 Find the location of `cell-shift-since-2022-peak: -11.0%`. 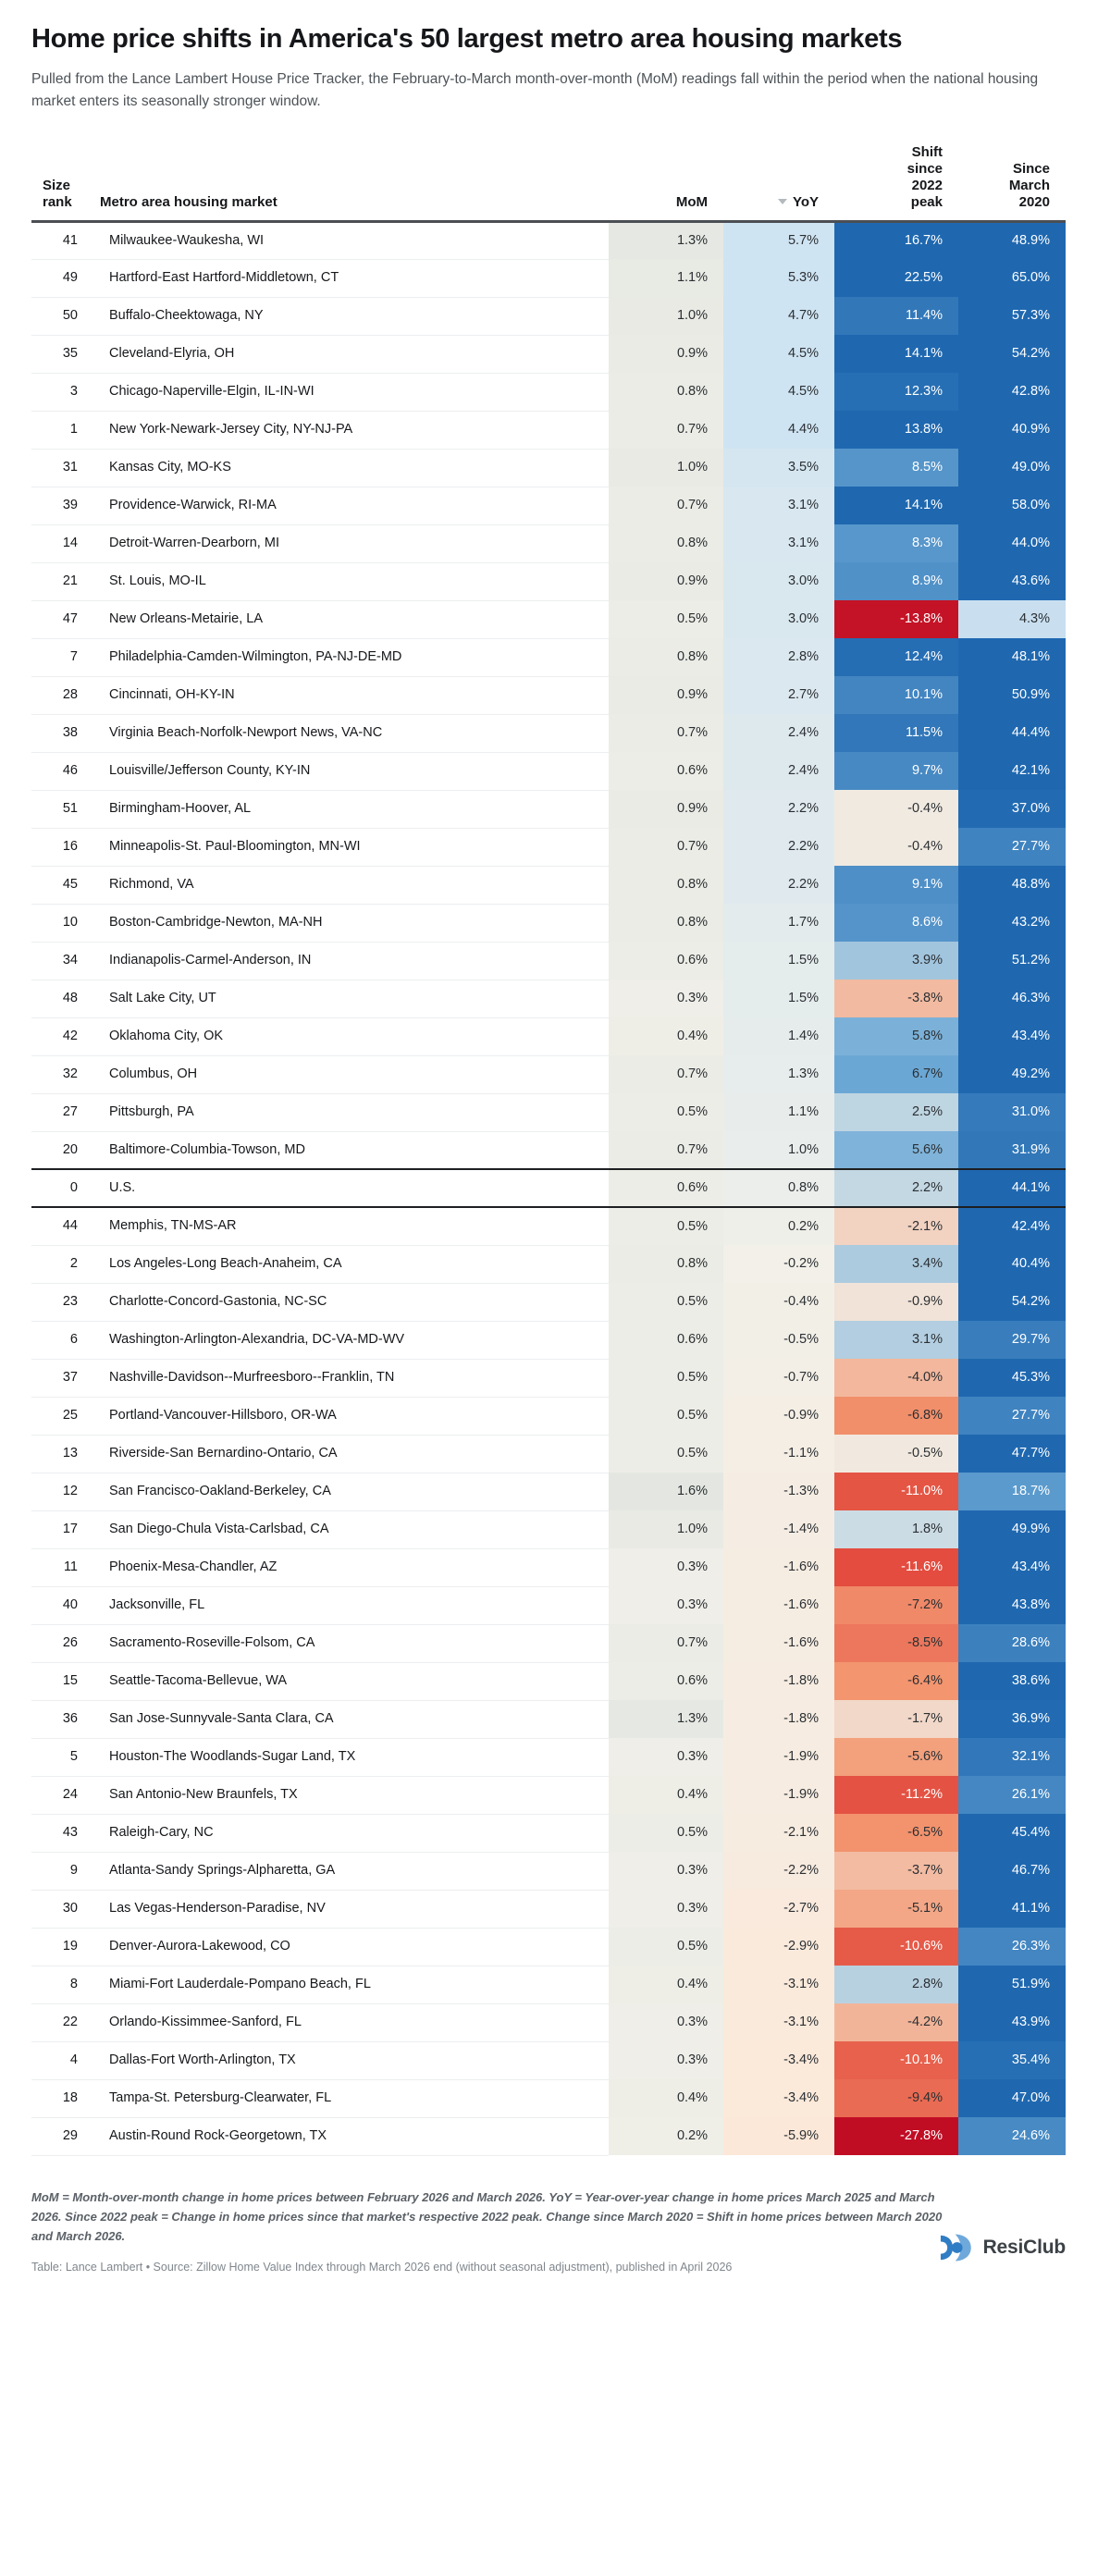

cell-shift-since-2022-peak: -11.0% is located at coordinates (896, 1492).